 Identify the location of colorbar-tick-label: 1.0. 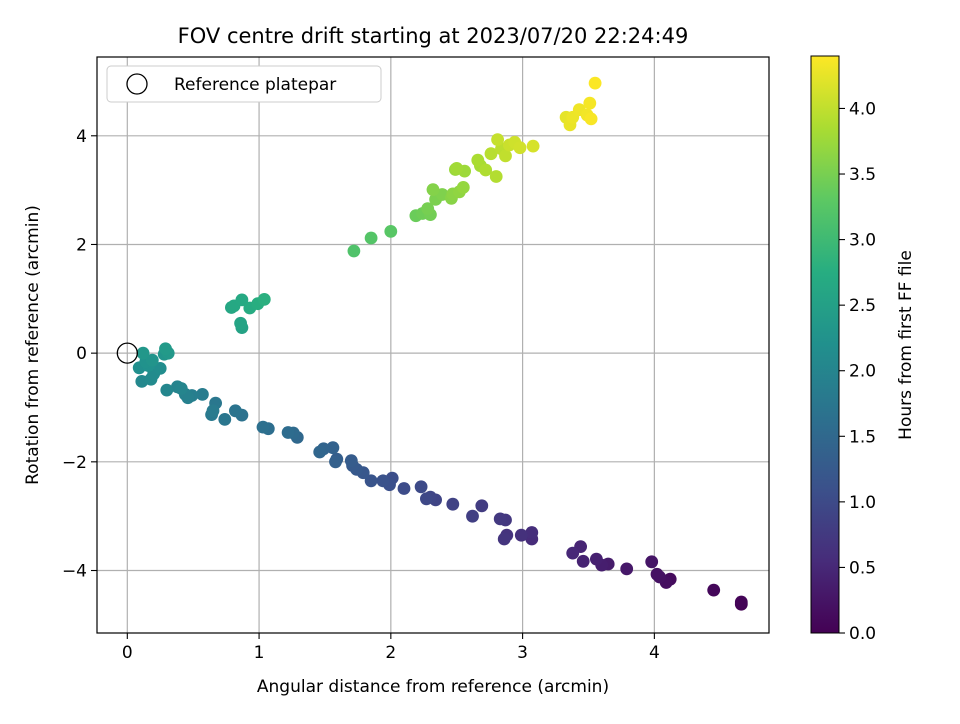
(862, 503).